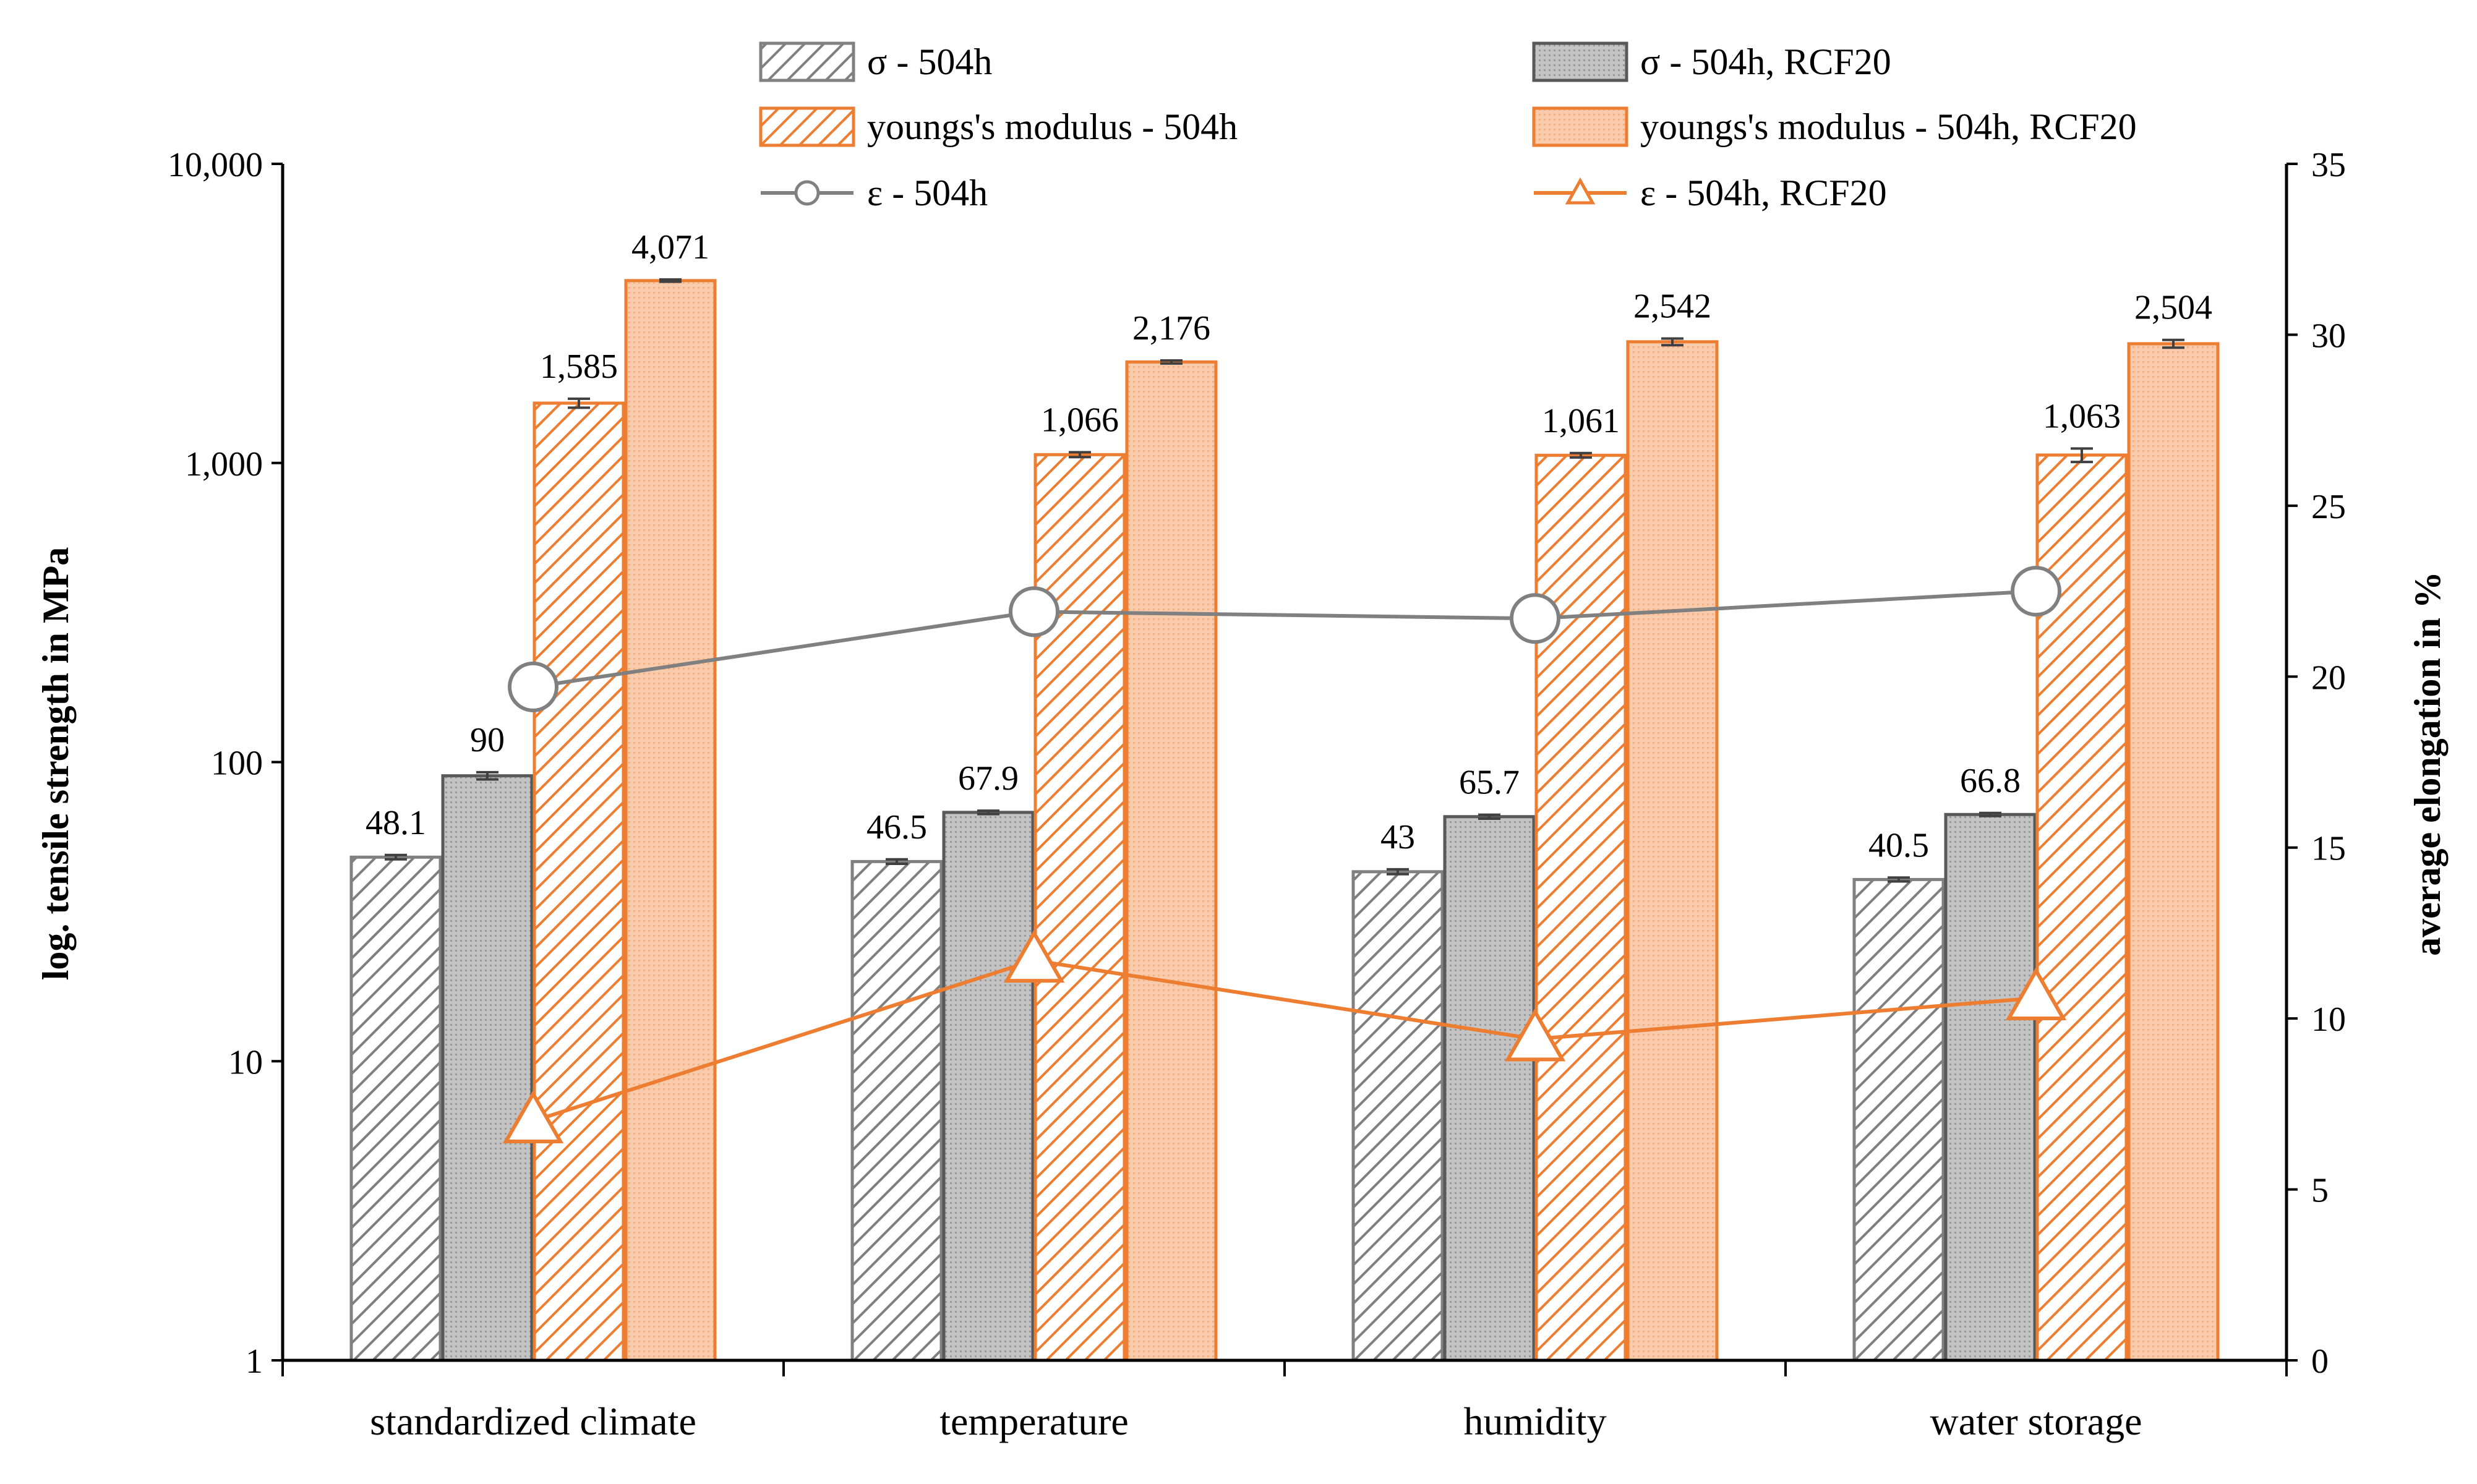 The height and width of the screenshot is (1484, 2477). I want to click on x-category-label: standardized climate, so click(533, 1421).